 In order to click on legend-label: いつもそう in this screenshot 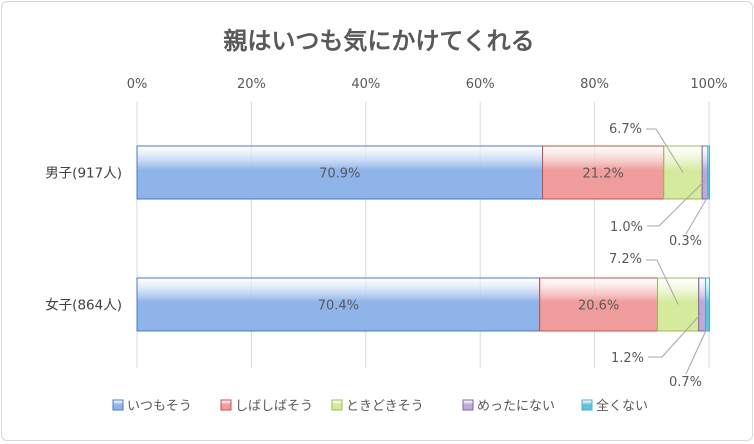, I will do `click(159, 406)`.